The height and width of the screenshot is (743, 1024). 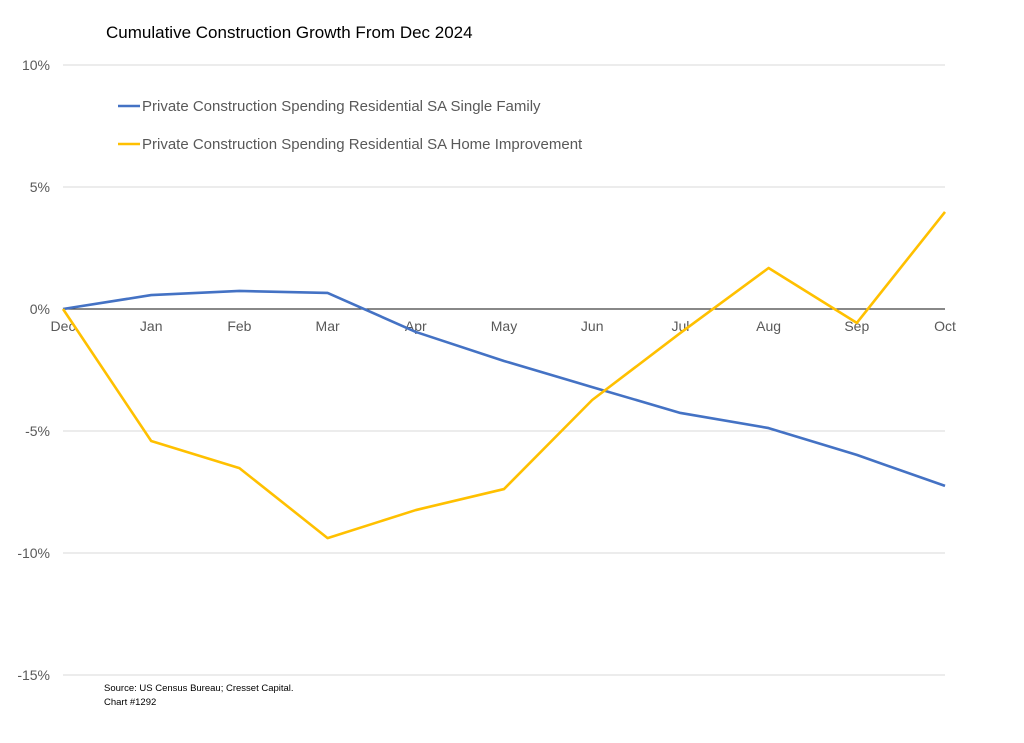 I want to click on y-tick-label: 0%, so click(x=40, y=309).